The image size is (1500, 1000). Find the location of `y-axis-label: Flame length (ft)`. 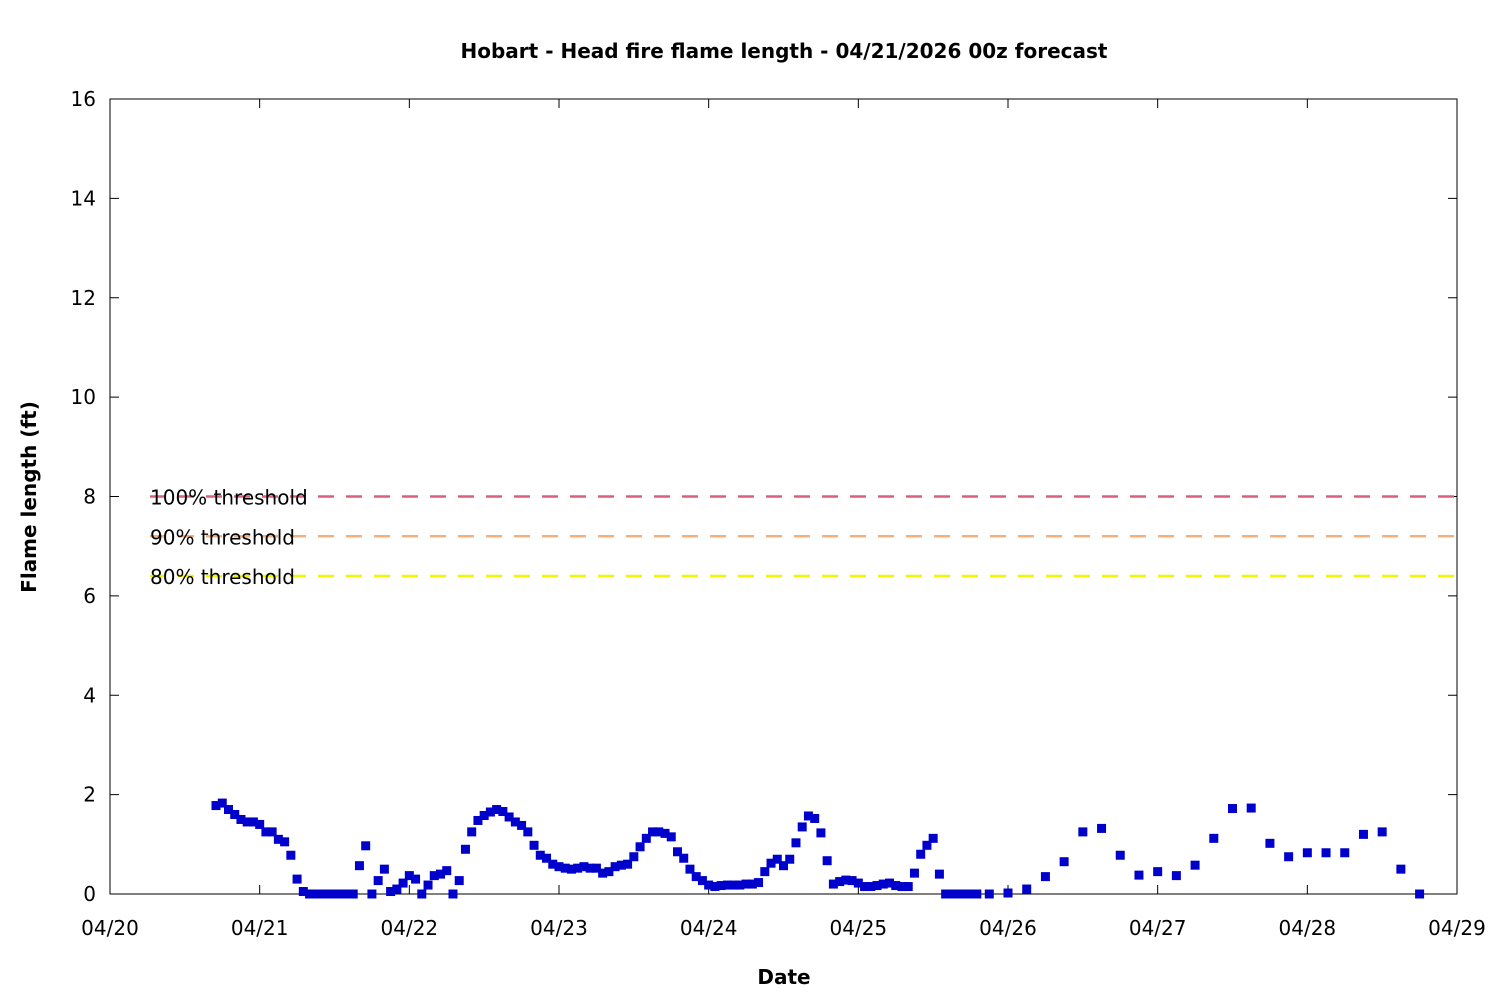

y-axis-label: Flame length (ft) is located at coordinates (29, 497).